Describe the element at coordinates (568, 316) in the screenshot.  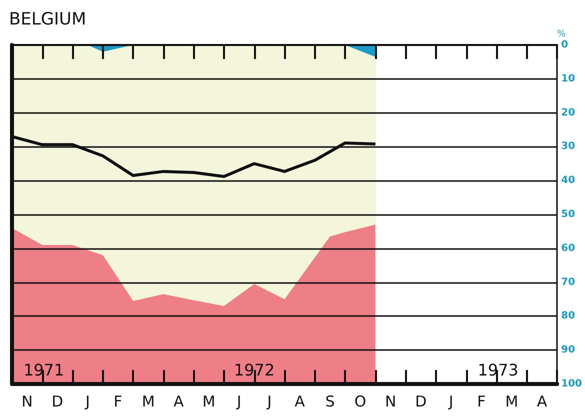
I see `y-tick-label: 80` at that location.